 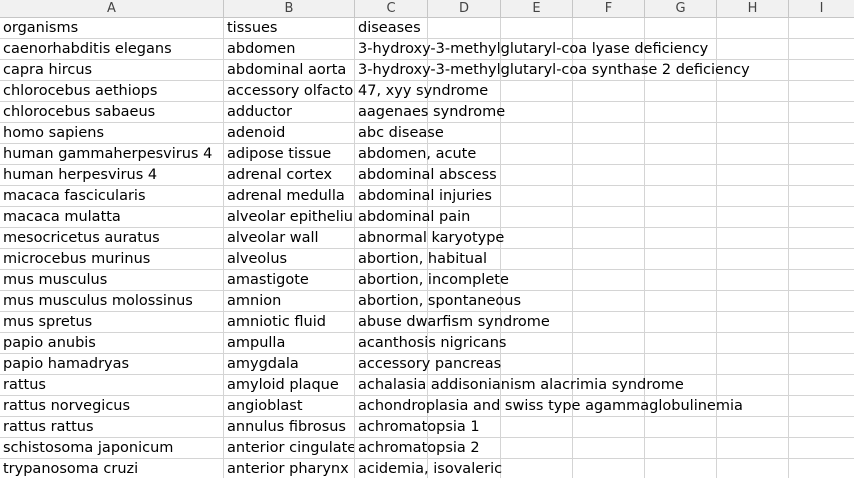 I want to click on cell-d22, so click(x=464, y=468).